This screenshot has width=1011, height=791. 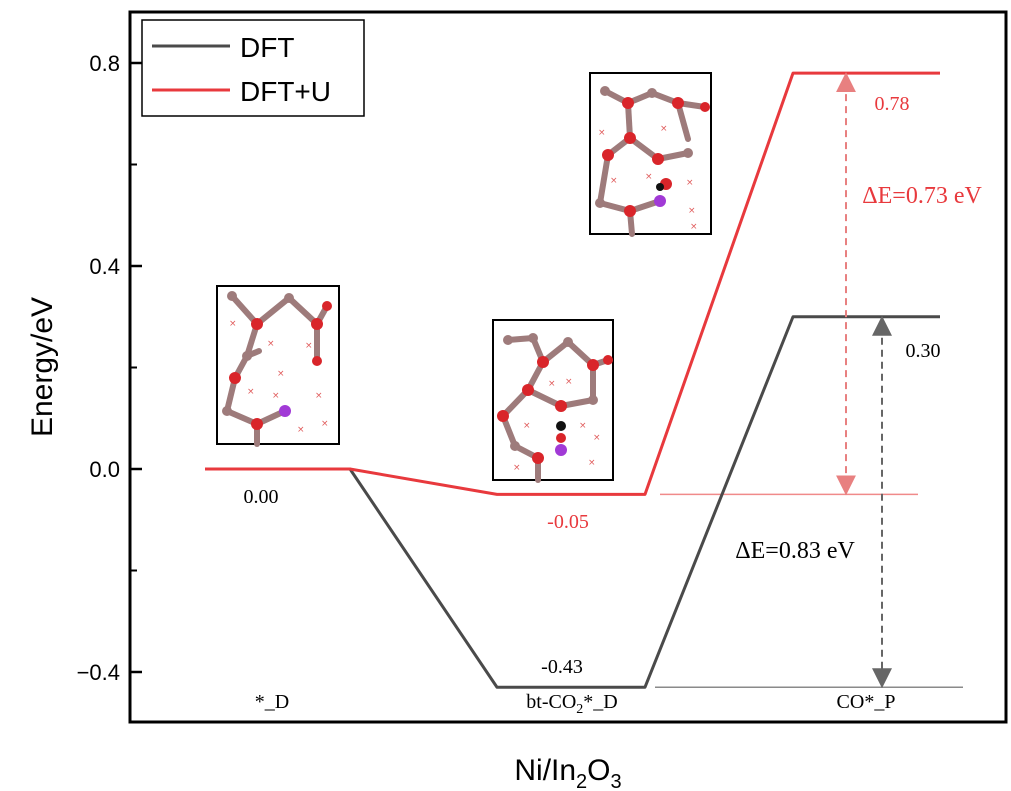 What do you see at coordinates (650, 154) in the screenshot?
I see `structure-inset-co: × × × × × × ×` at bounding box center [650, 154].